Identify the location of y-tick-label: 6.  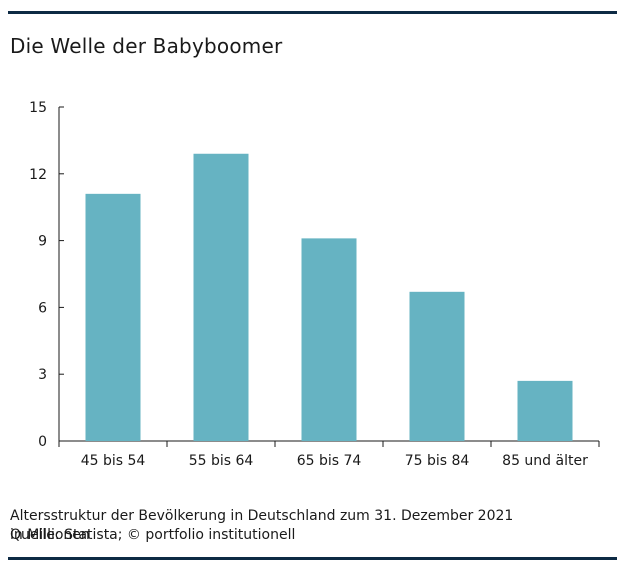
(42, 308).